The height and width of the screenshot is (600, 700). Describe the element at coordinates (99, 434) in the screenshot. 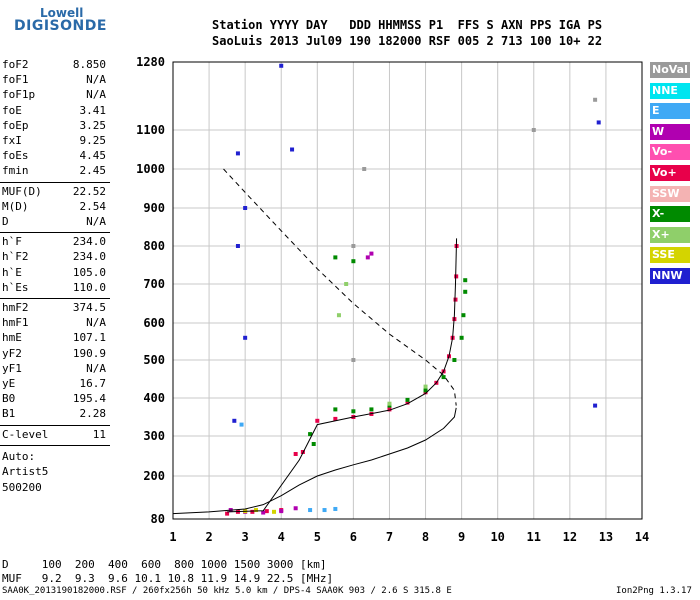

I see `param-value: 11` at that location.